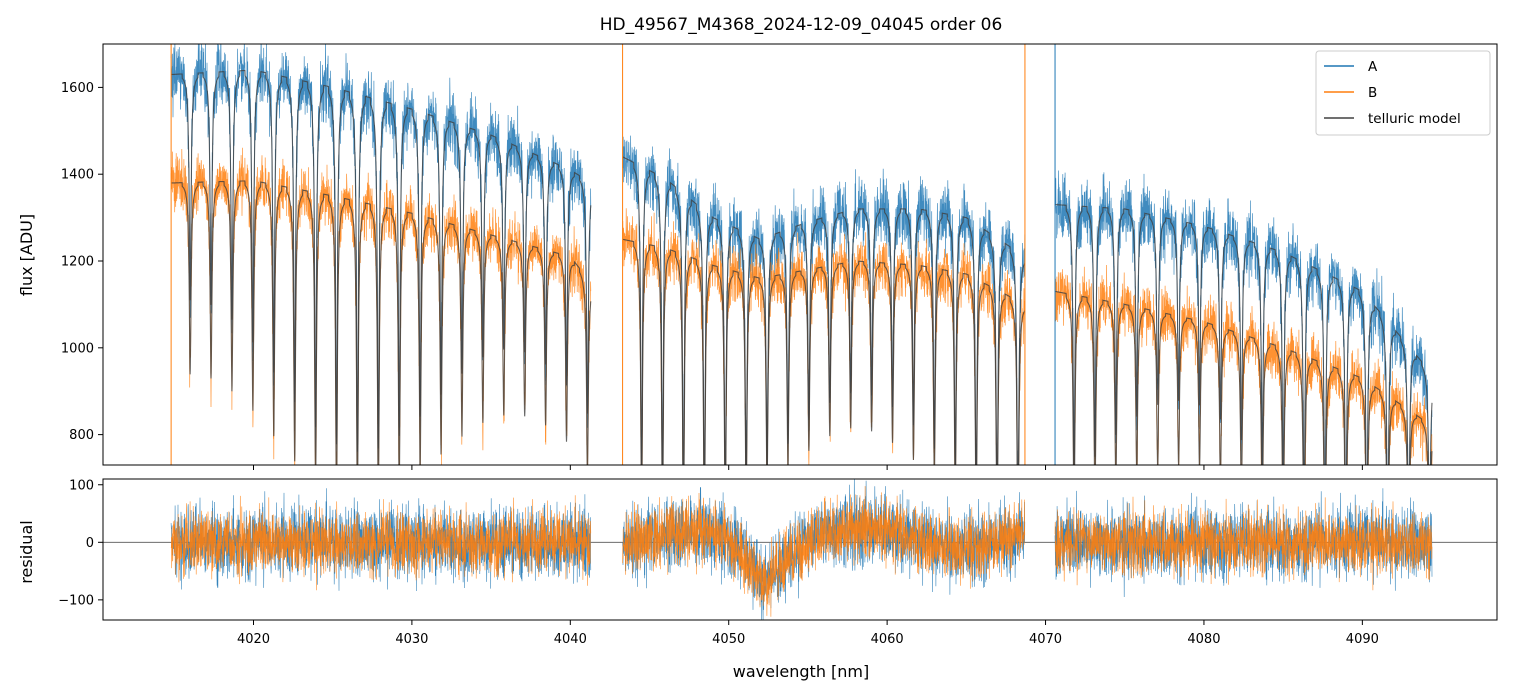  Describe the element at coordinates (77, 262) in the screenshot. I see `flux-y-tick-label: 1200` at that location.